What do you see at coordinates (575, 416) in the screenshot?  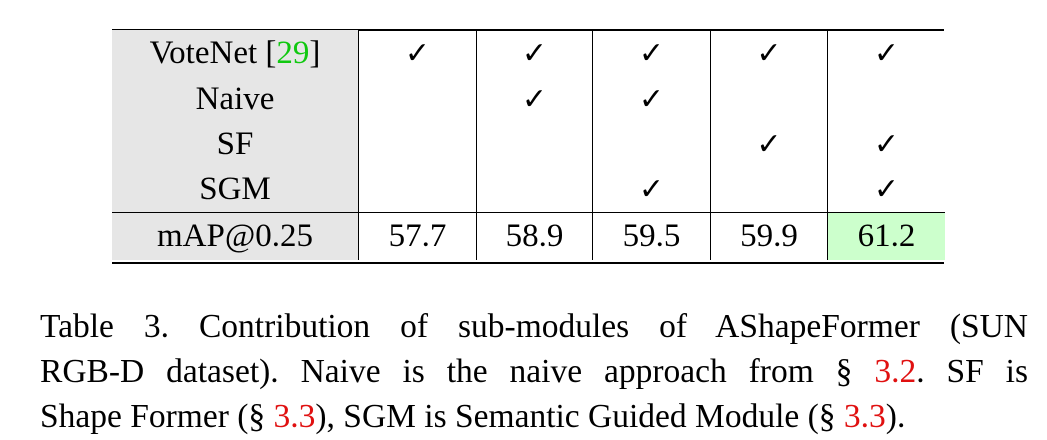 I see `caption-text: ), SGM is Semantic Guided Module (§` at bounding box center [575, 416].